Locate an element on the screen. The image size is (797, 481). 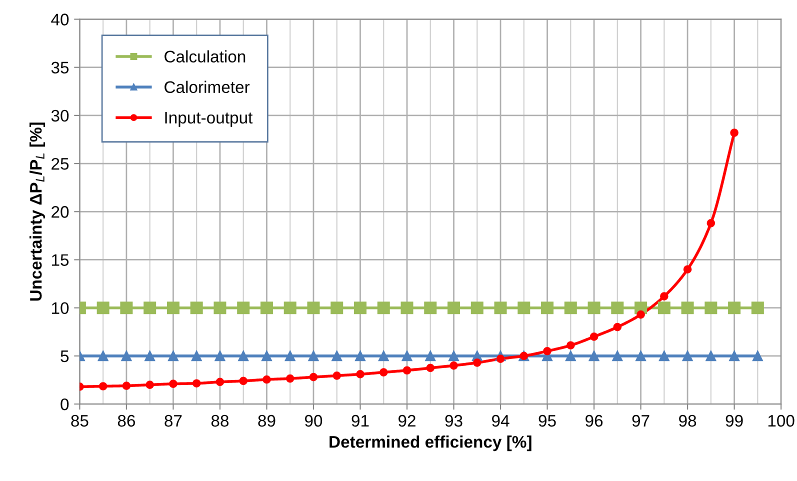
y-tick-label: 5 is located at coordinates (64, 356).